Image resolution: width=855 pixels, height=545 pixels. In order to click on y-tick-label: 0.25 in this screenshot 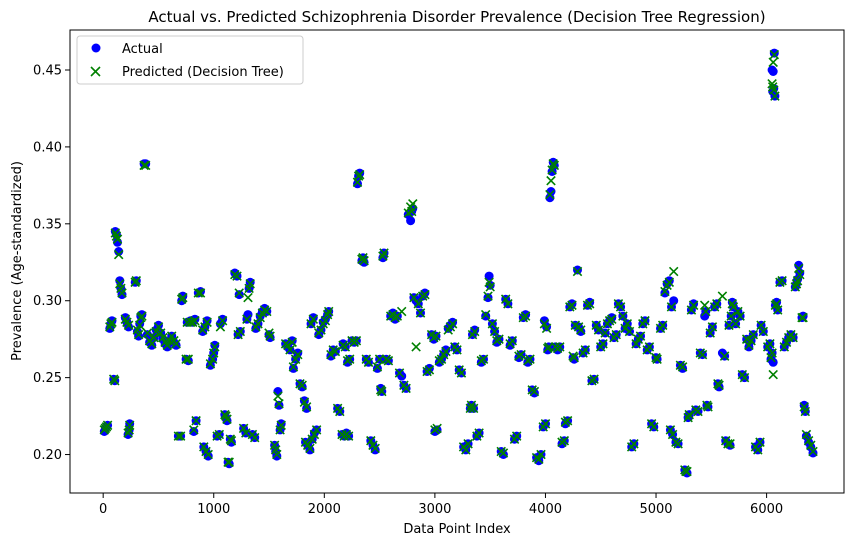, I will do `click(47, 378)`.